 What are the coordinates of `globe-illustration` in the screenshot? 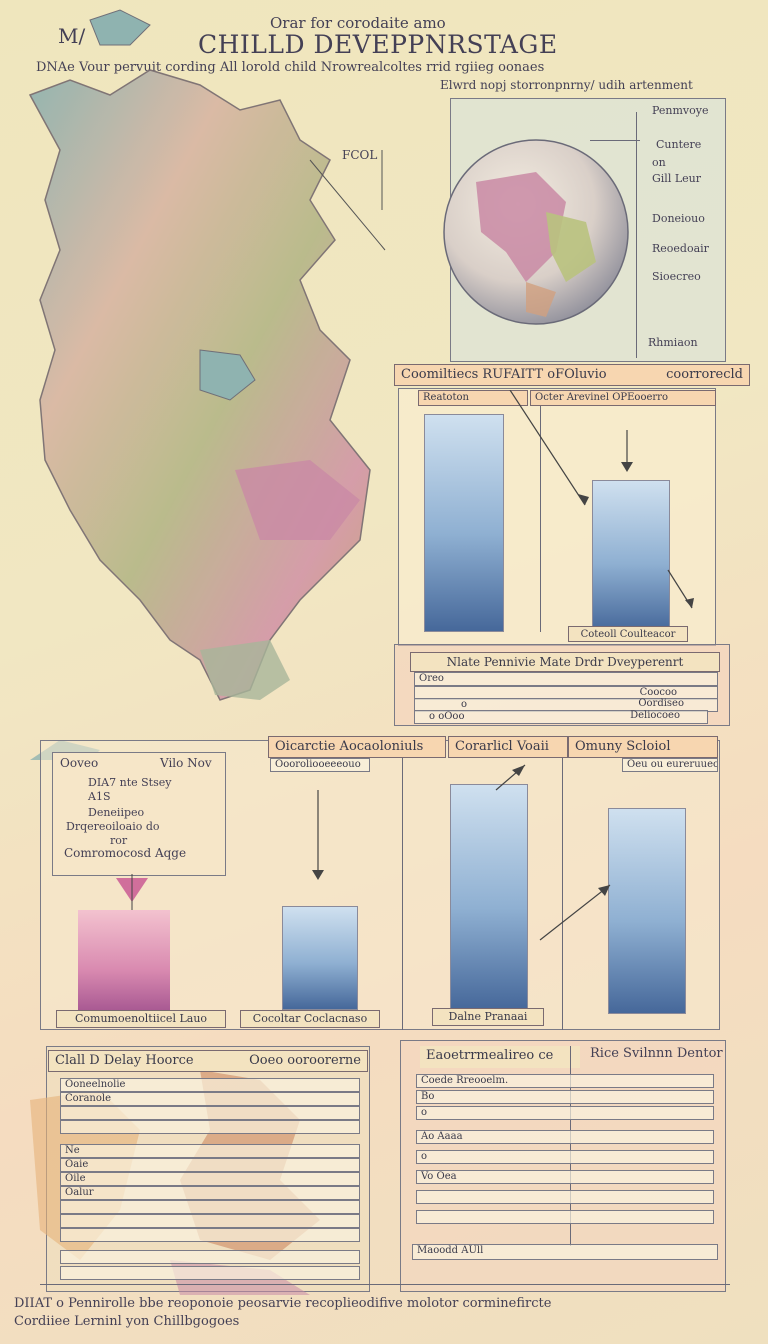 It's located at (536, 232).